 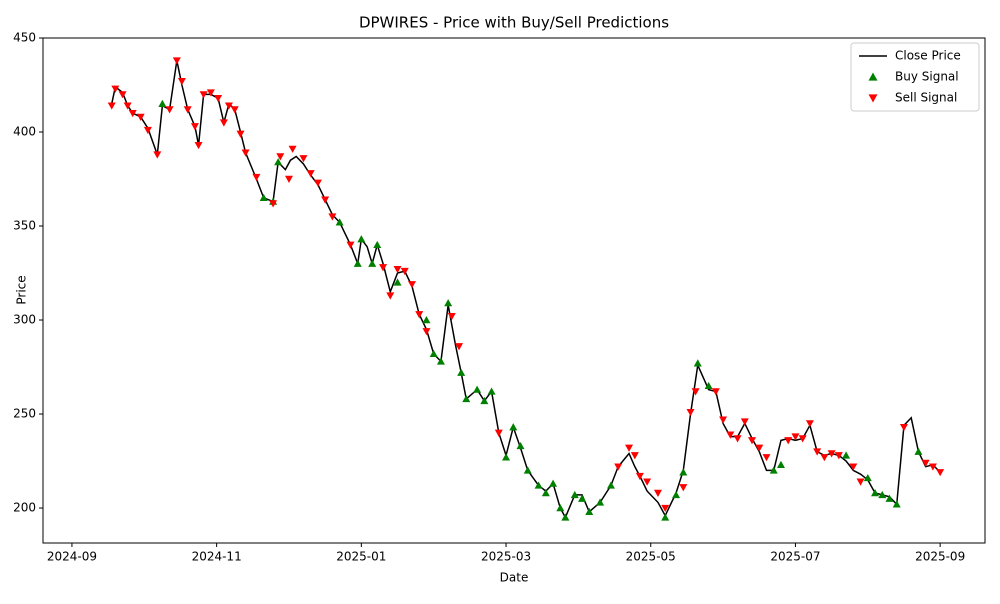 What do you see at coordinates (873, 76) in the screenshot?
I see `legend-marker` at bounding box center [873, 76].